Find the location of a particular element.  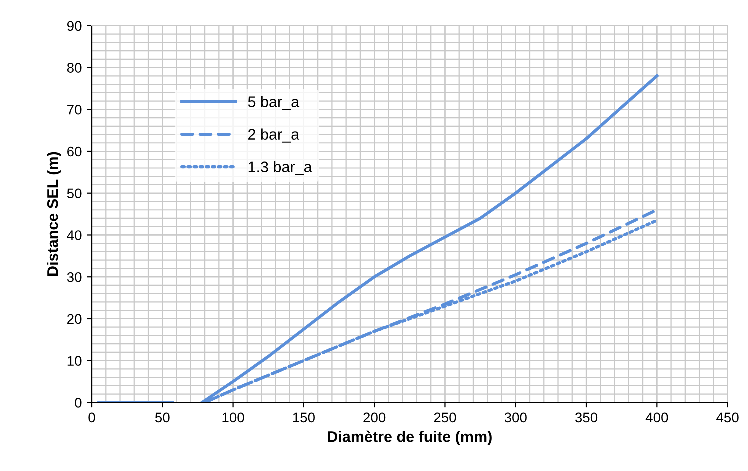

legend-label: 2 bar_a is located at coordinates (274, 135).